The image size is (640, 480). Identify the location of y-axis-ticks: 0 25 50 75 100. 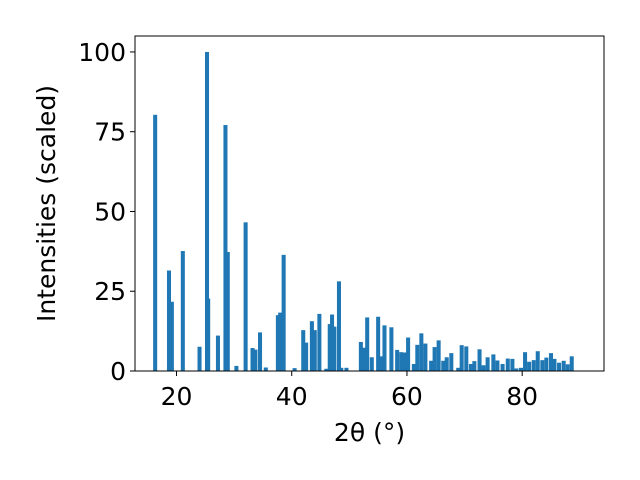
(106, 212).